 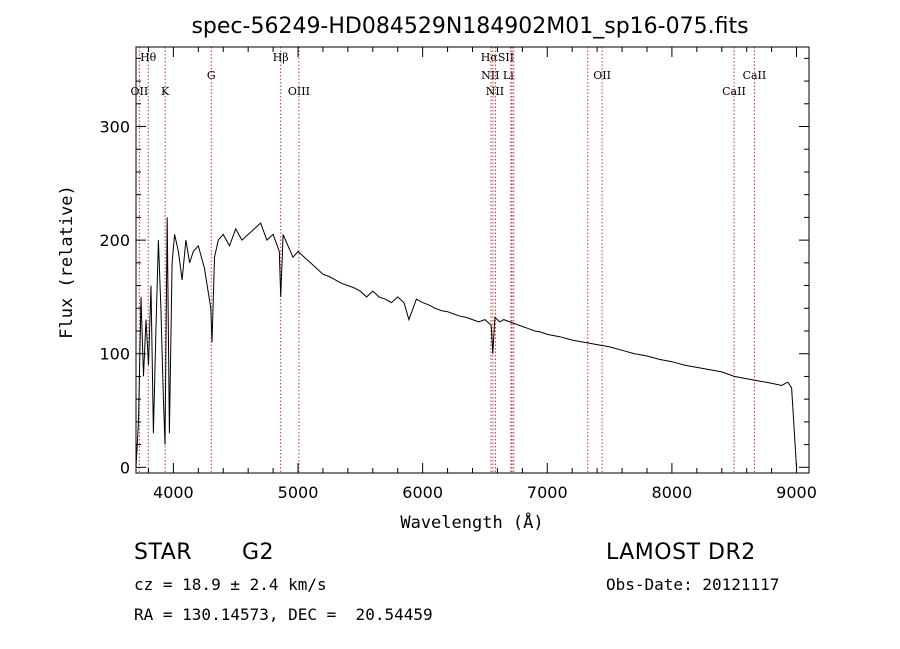 What do you see at coordinates (281, 57) in the screenshot?
I see `line-label: Hβ` at bounding box center [281, 57].